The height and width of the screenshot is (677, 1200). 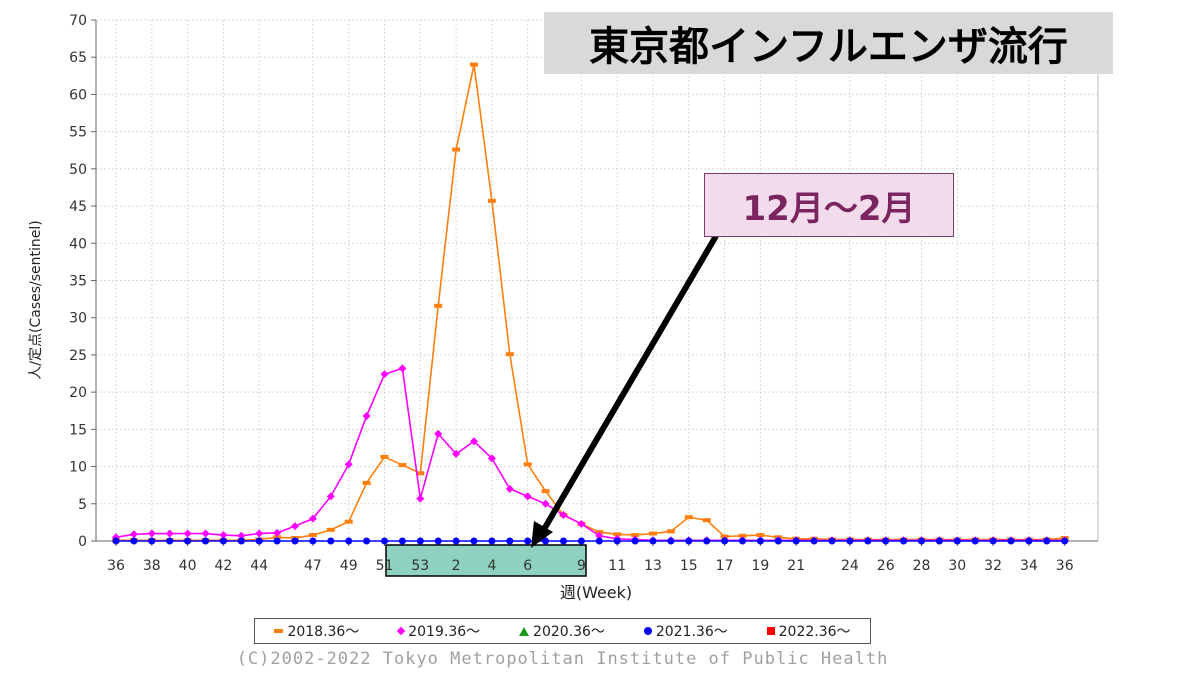 I want to click on y-tick-label: 70, so click(x=78, y=21).